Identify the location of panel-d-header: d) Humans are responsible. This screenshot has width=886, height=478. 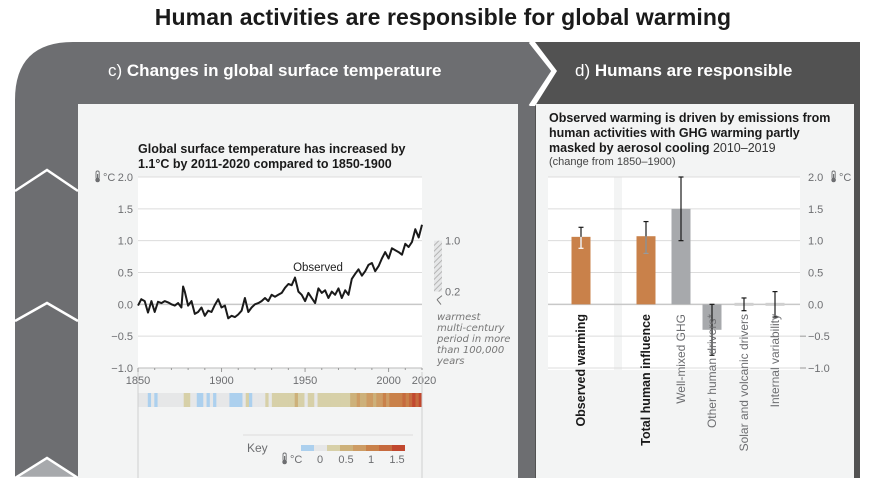
(683, 71).